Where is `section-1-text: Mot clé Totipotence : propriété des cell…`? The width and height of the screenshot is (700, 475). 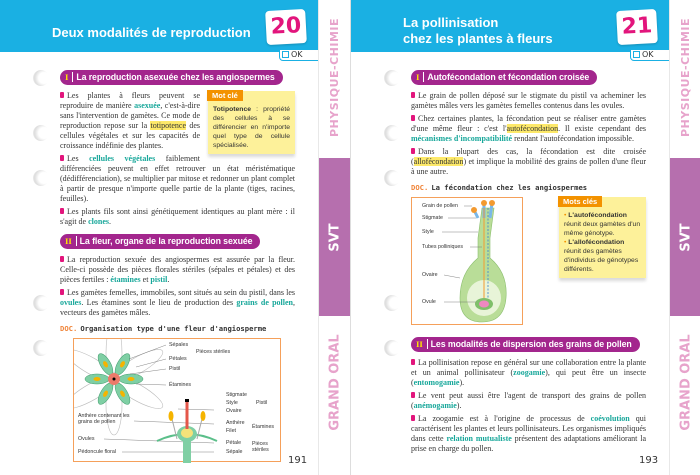 section-1-text: Mot clé Totipotence : propriété des cell… is located at coordinates (177, 158).